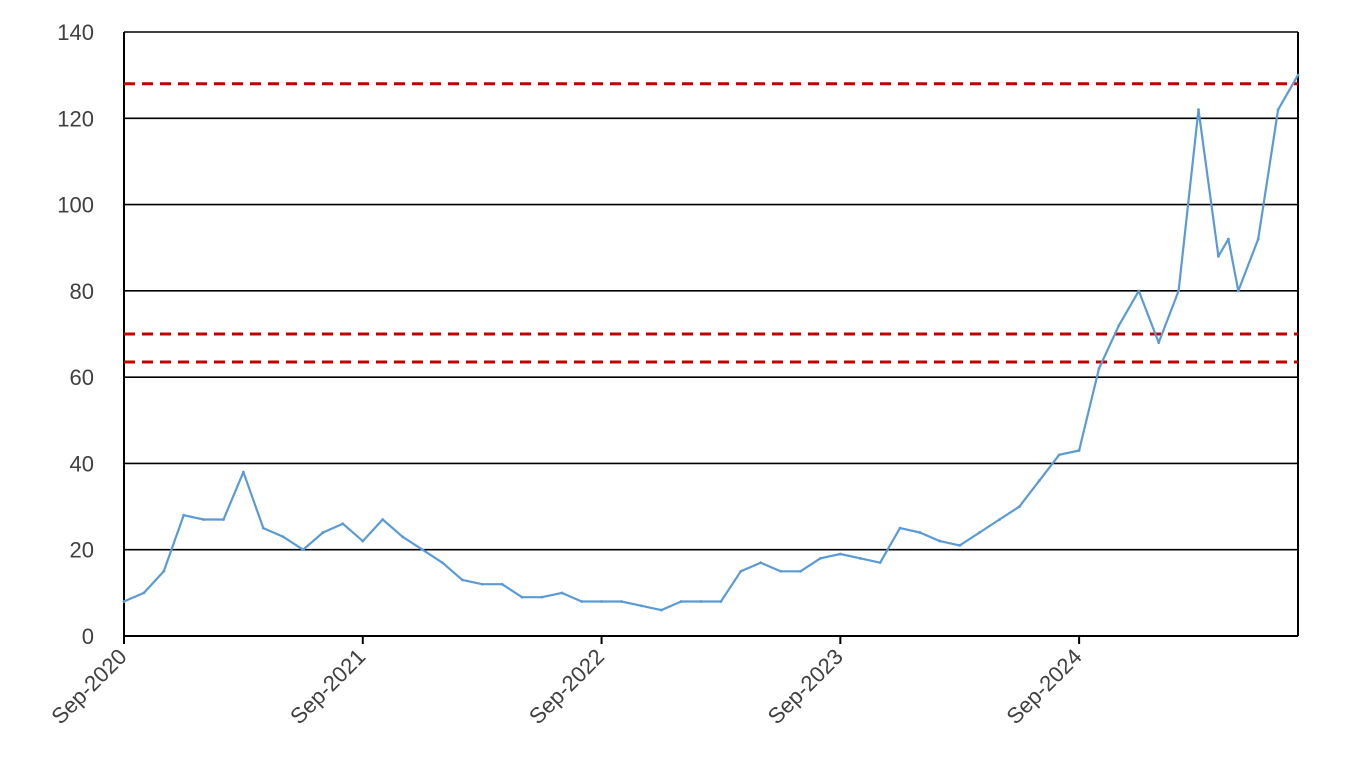 The width and height of the screenshot is (1364, 766). I want to click on y-tick-label: 80, so click(82, 291).